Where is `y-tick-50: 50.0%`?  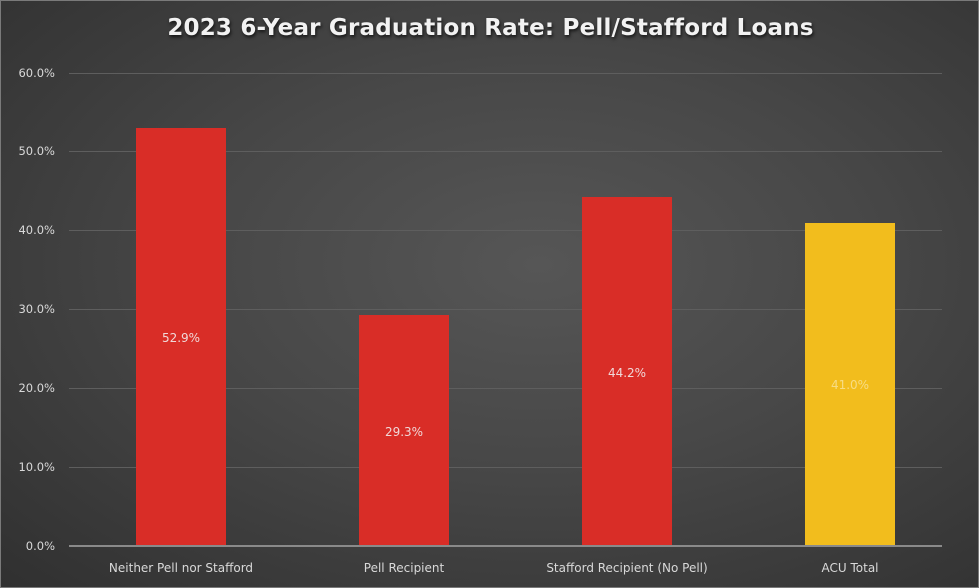
y-tick-50: 50.0% is located at coordinates (36, 151).